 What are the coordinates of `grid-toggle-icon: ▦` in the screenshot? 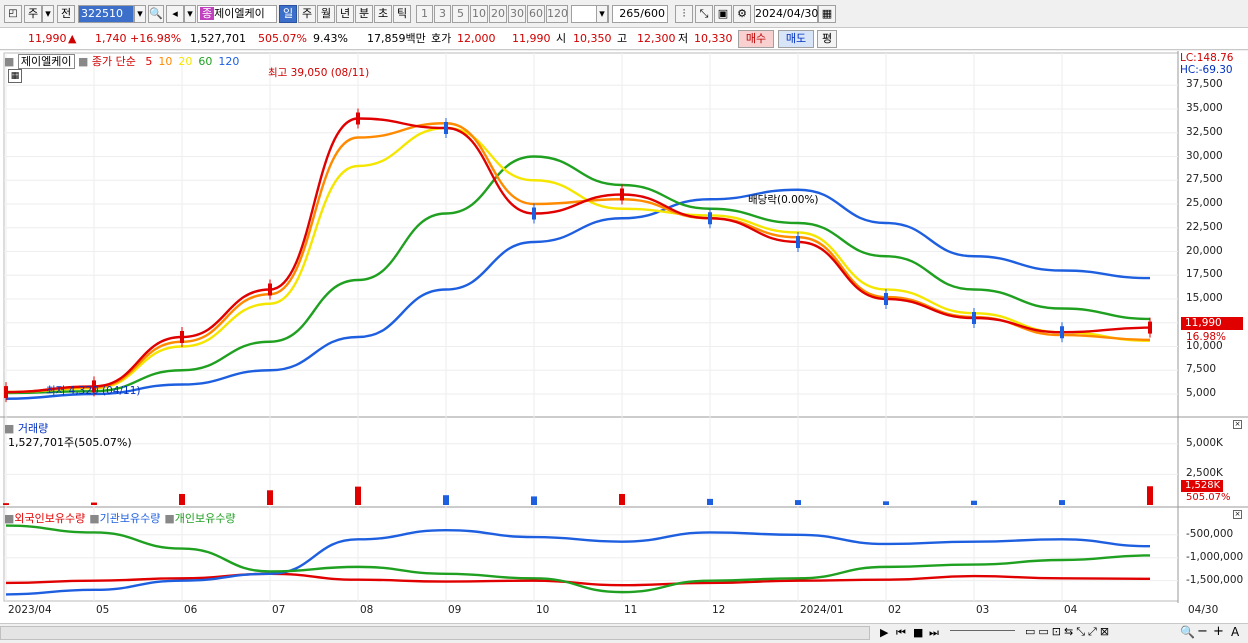 It's located at (15, 76).